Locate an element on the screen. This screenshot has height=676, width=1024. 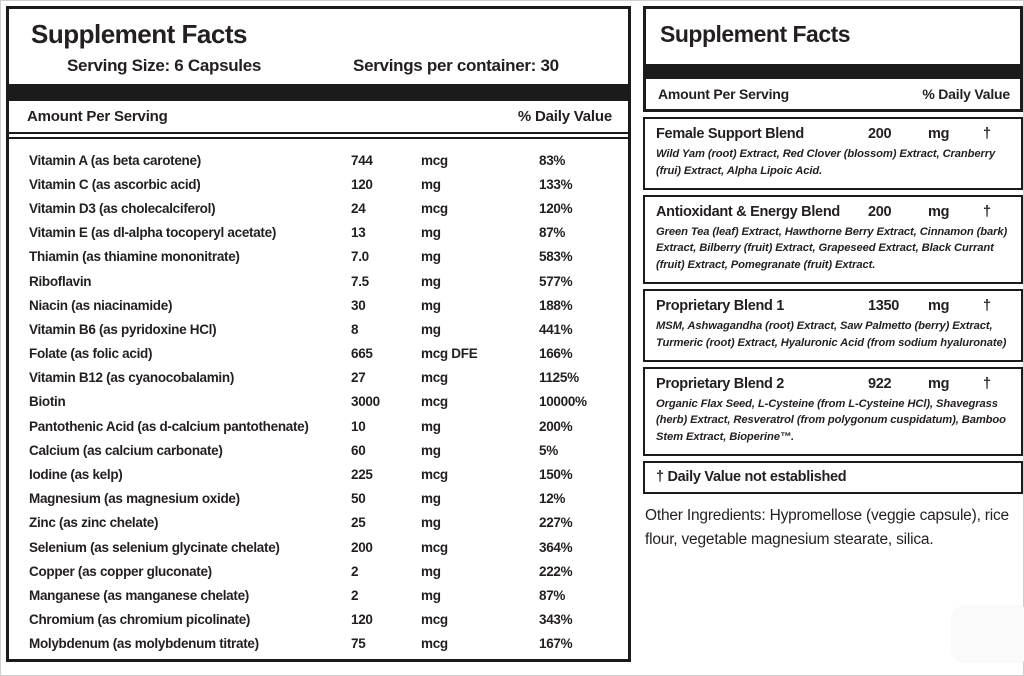
blend-name: Antioxidant & Energy Blend is located at coordinates (748, 211).